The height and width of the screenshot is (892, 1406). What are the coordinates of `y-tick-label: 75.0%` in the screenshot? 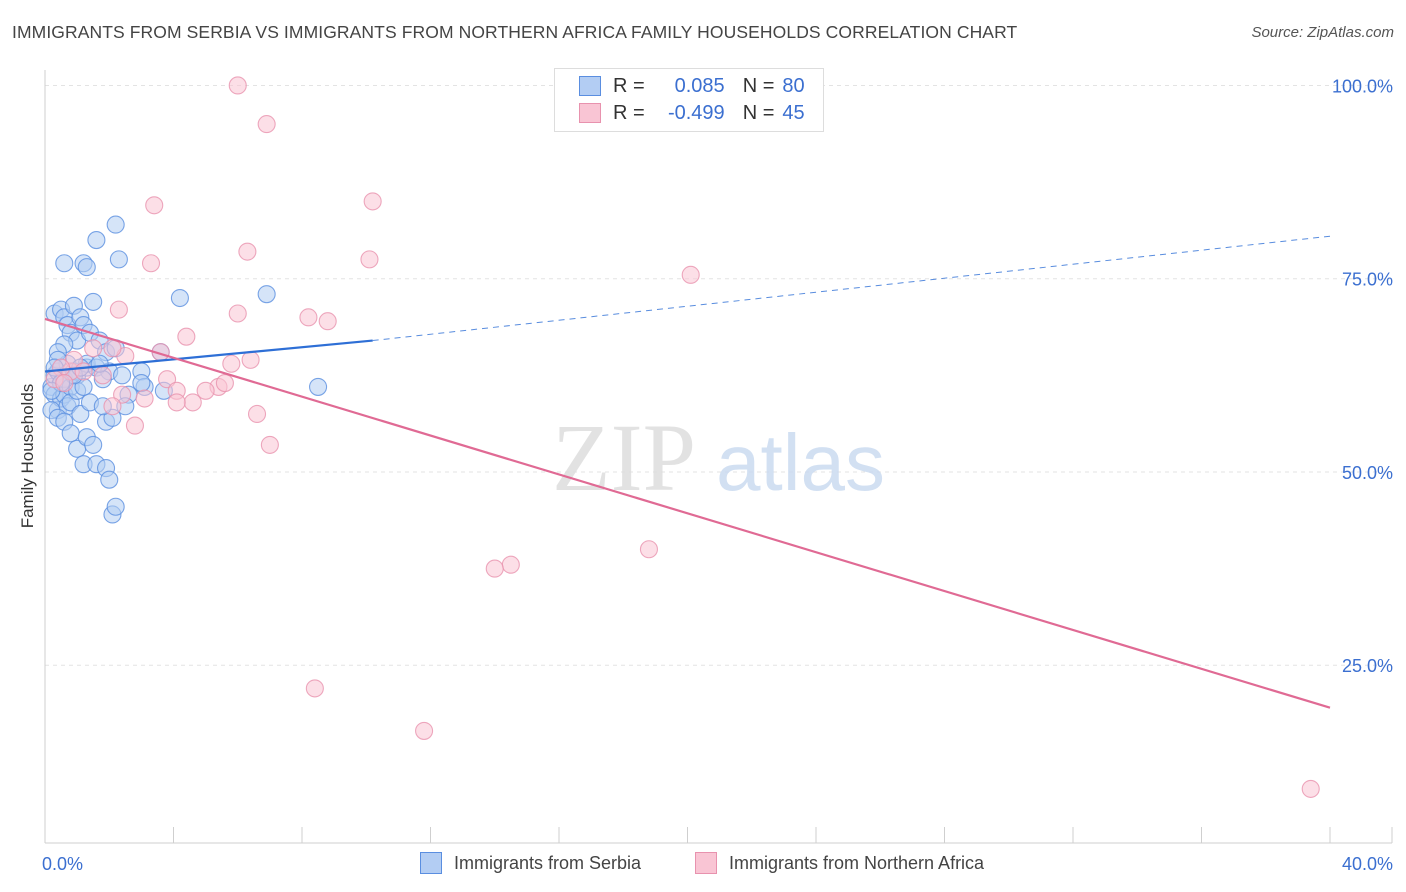 It's located at (1367, 280).